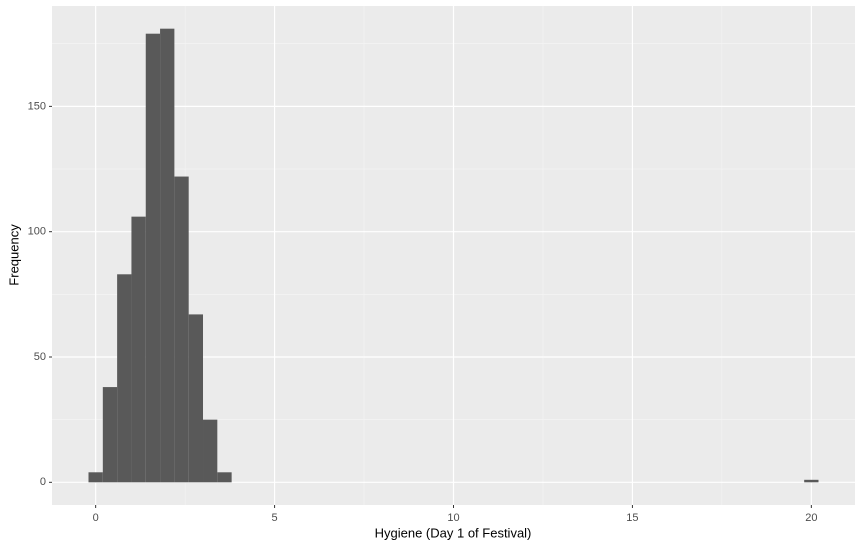 This screenshot has width=862, height=549. What do you see at coordinates (96, 518) in the screenshot?
I see `x-tick-label: 0` at bounding box center [96, 518].